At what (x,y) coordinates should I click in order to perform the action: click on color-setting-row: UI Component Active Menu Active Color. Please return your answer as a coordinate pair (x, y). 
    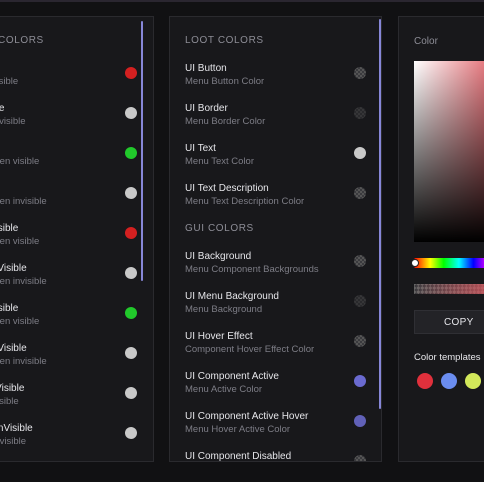
    Looking at the image, I should click on (275, 391).